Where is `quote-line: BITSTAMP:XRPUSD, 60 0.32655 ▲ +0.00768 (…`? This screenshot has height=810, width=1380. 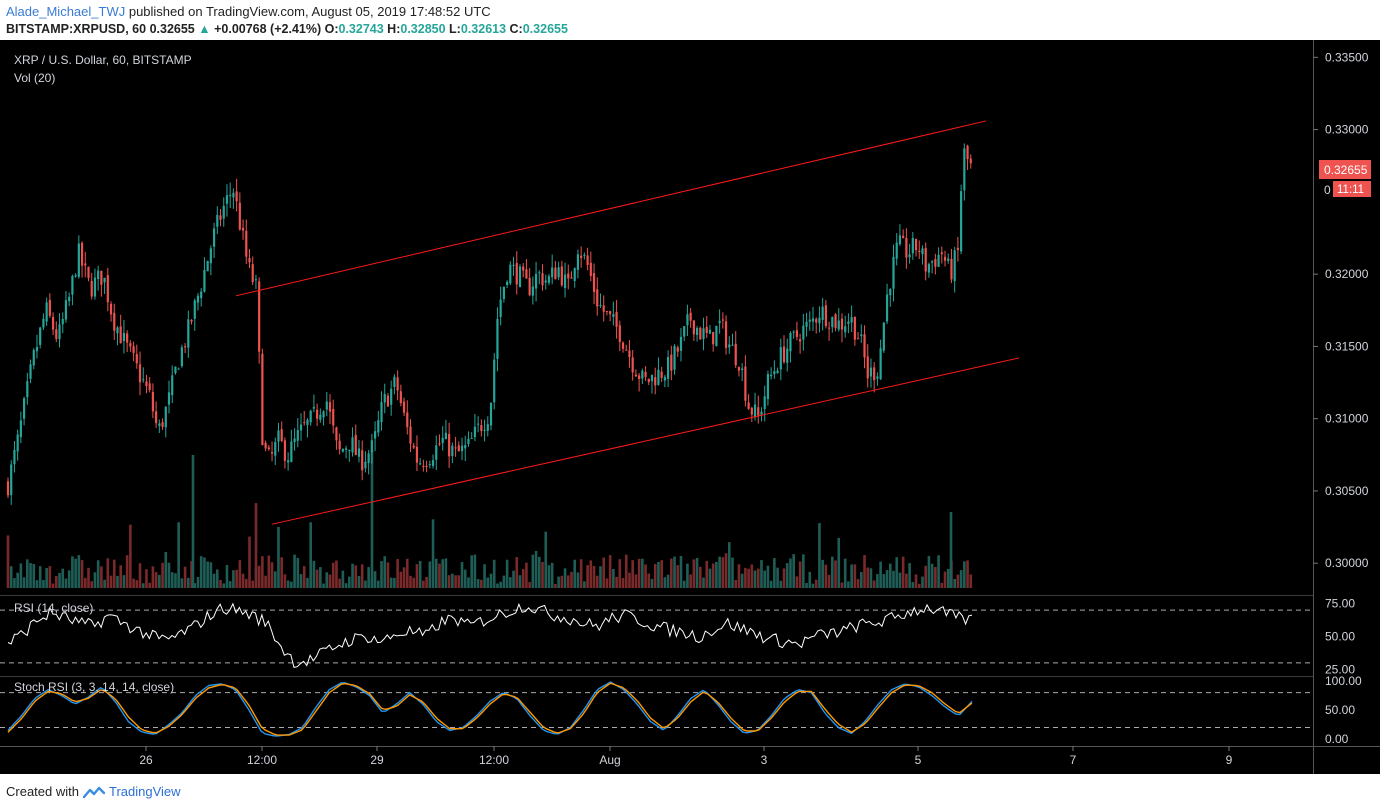
quote-line: BITSTAMP:XRPUSD, 60 0.32655 ▲ +0.00768 (… is located at coordinates (287, 30).